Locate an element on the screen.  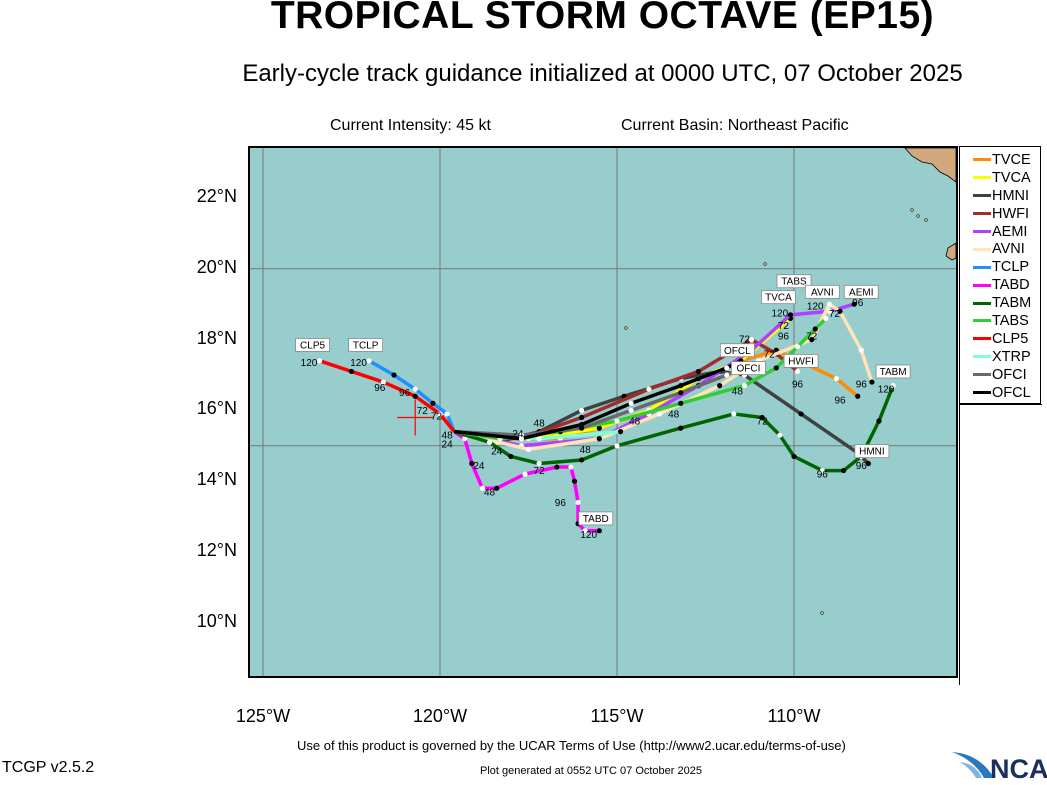
lat-tick-label: 14°N is located at coordinates (216, 479).